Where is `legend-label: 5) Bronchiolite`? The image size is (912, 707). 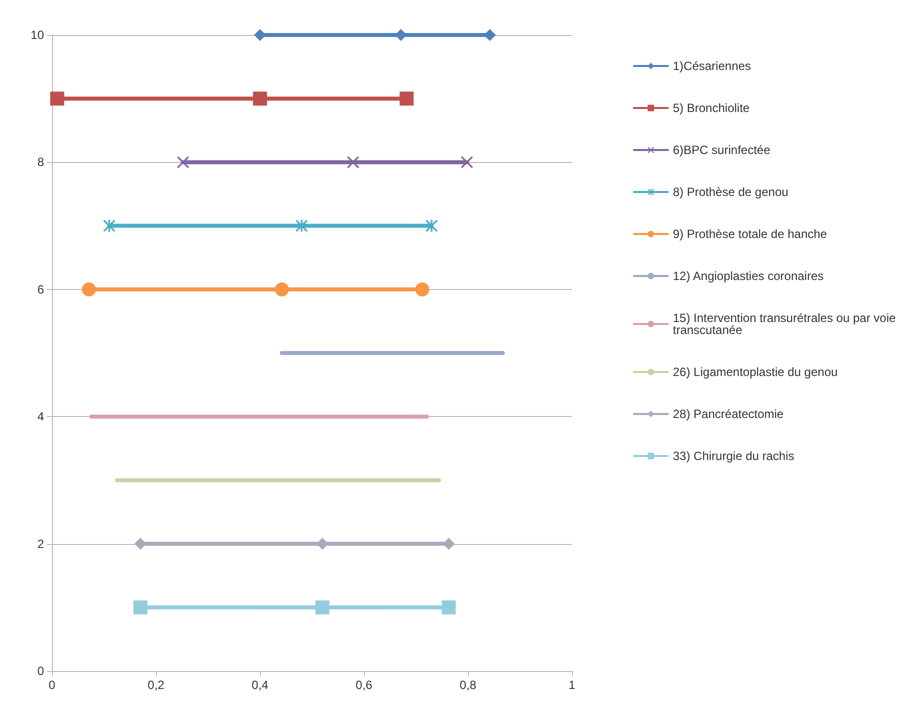 legend-label: 5) Bronchiolite is located at coordinates (711, 108).